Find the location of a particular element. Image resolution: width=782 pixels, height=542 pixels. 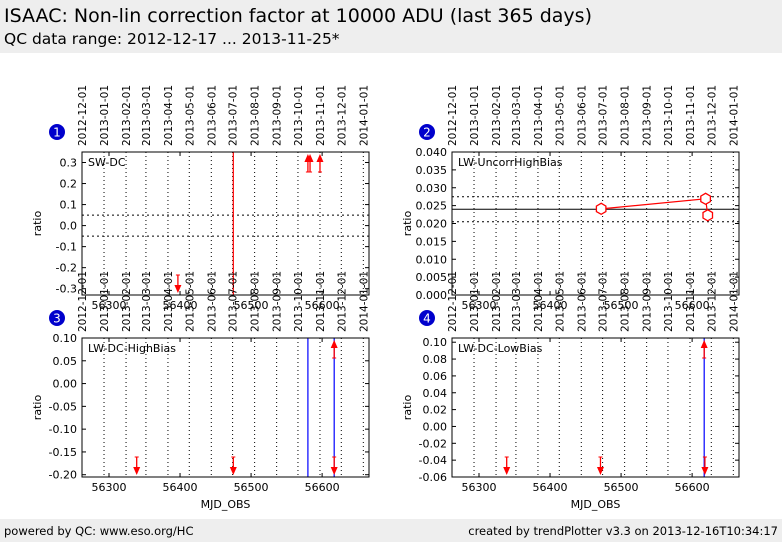

y-tick-label: 0.030 is located at coordinates (432, 188).